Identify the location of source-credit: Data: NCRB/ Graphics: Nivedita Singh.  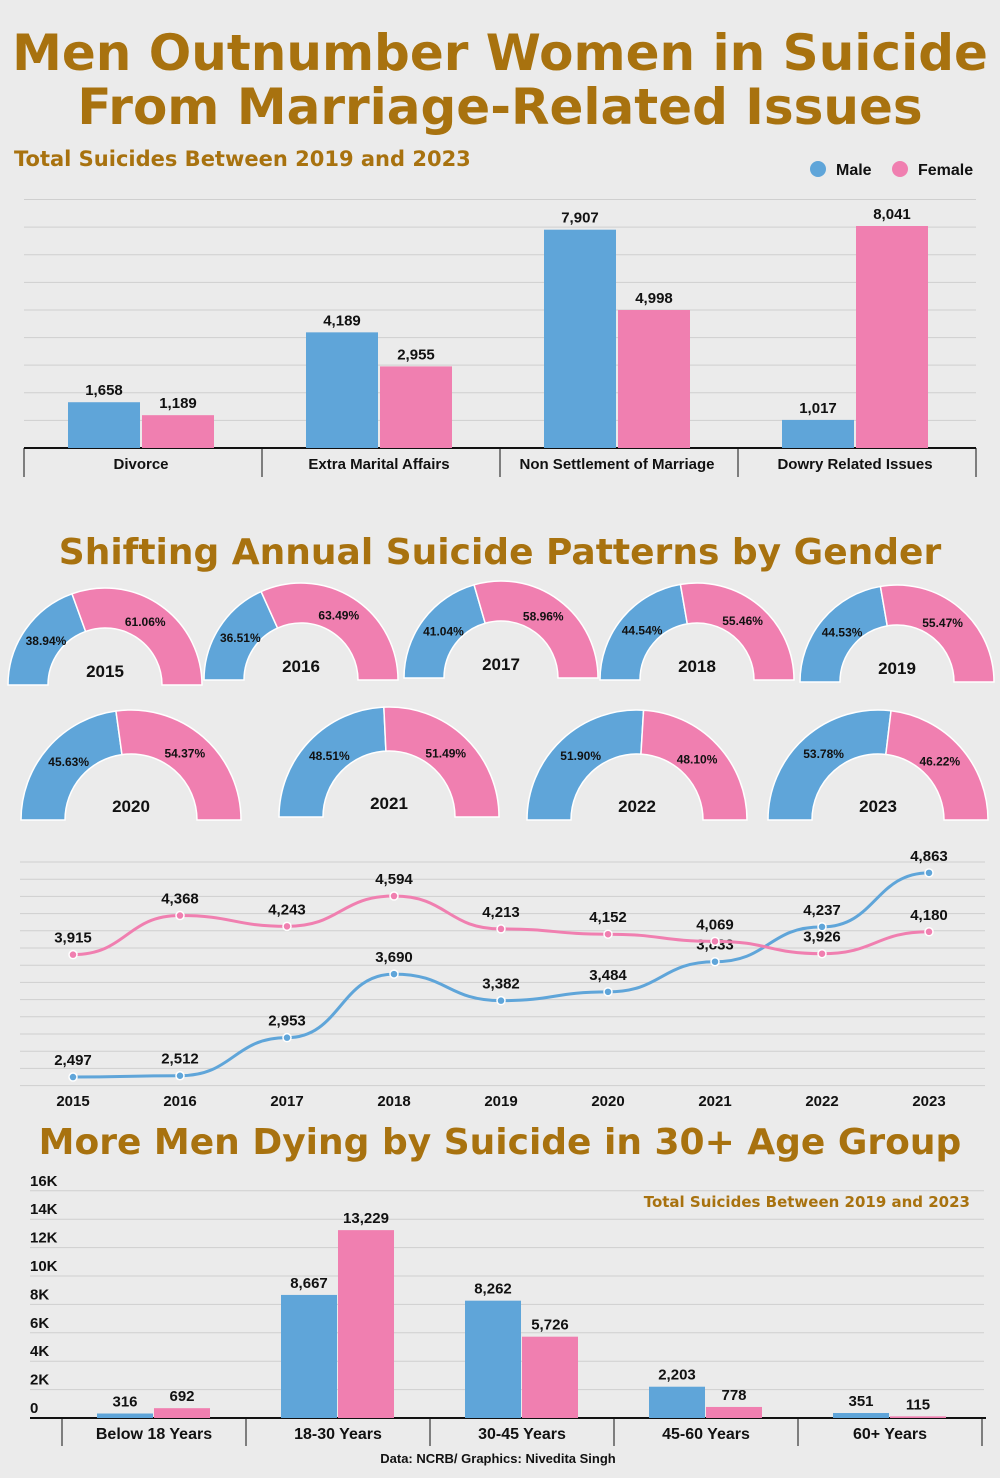
(498, 1458).